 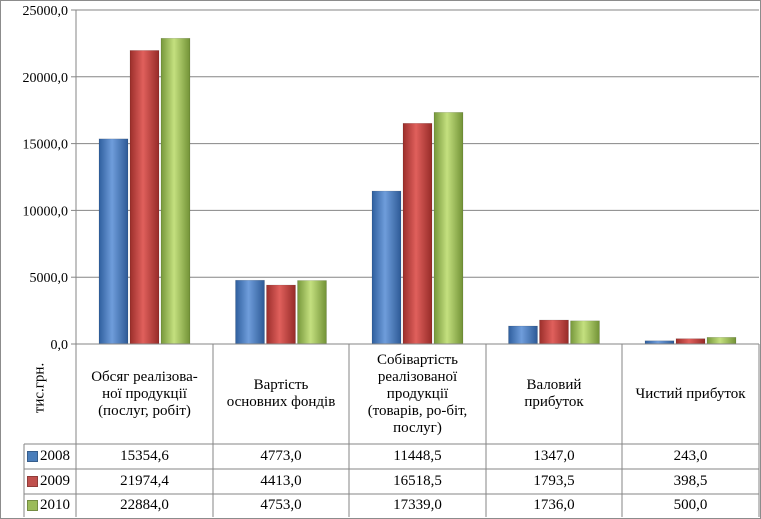 What do you see at coordinates (281, 402) in the screenshot?
I see `category-label-line: основних фондів` at bounding box center [281, 402].